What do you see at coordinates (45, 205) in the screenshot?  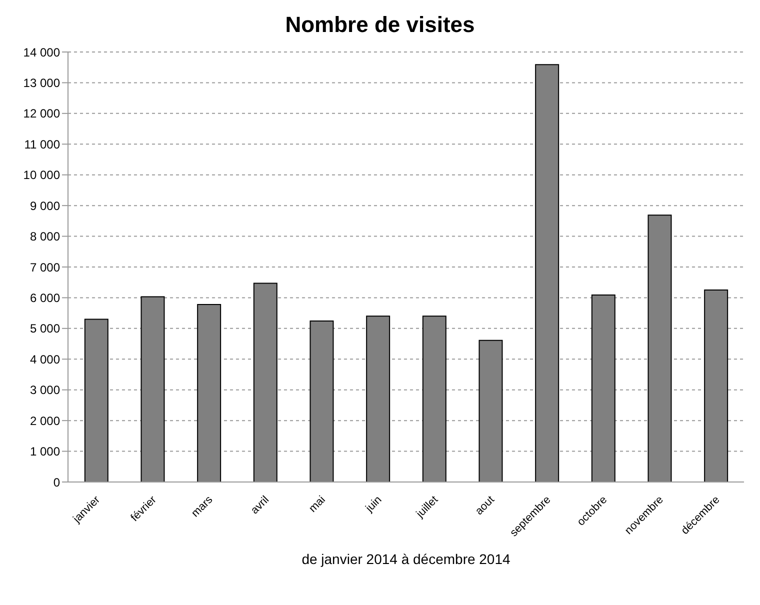 I see `y-tick-label: 9 000` at bounding box center [45, 205].